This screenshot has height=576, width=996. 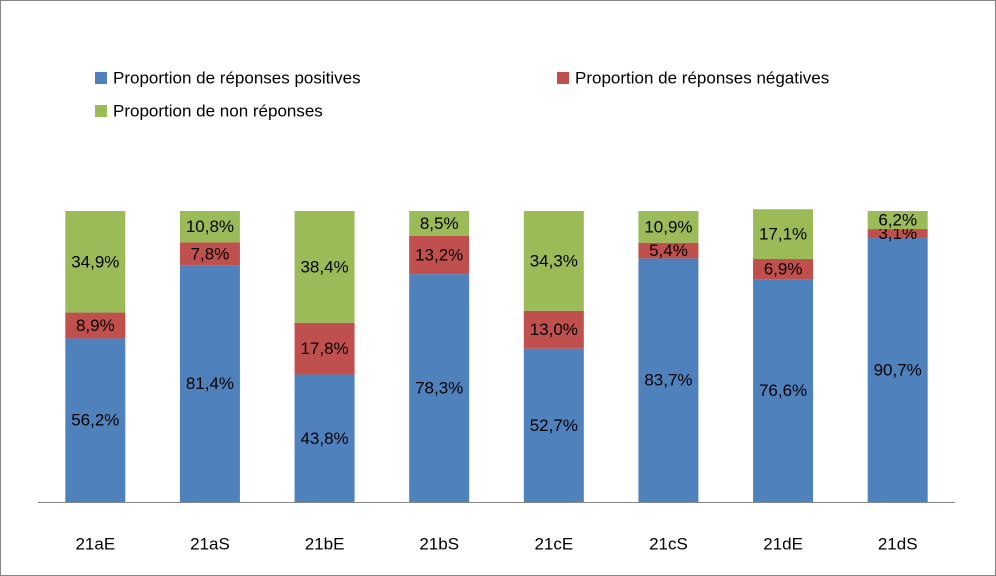 I want to click on data-label: 34,3%, so click(x=554, y=260).